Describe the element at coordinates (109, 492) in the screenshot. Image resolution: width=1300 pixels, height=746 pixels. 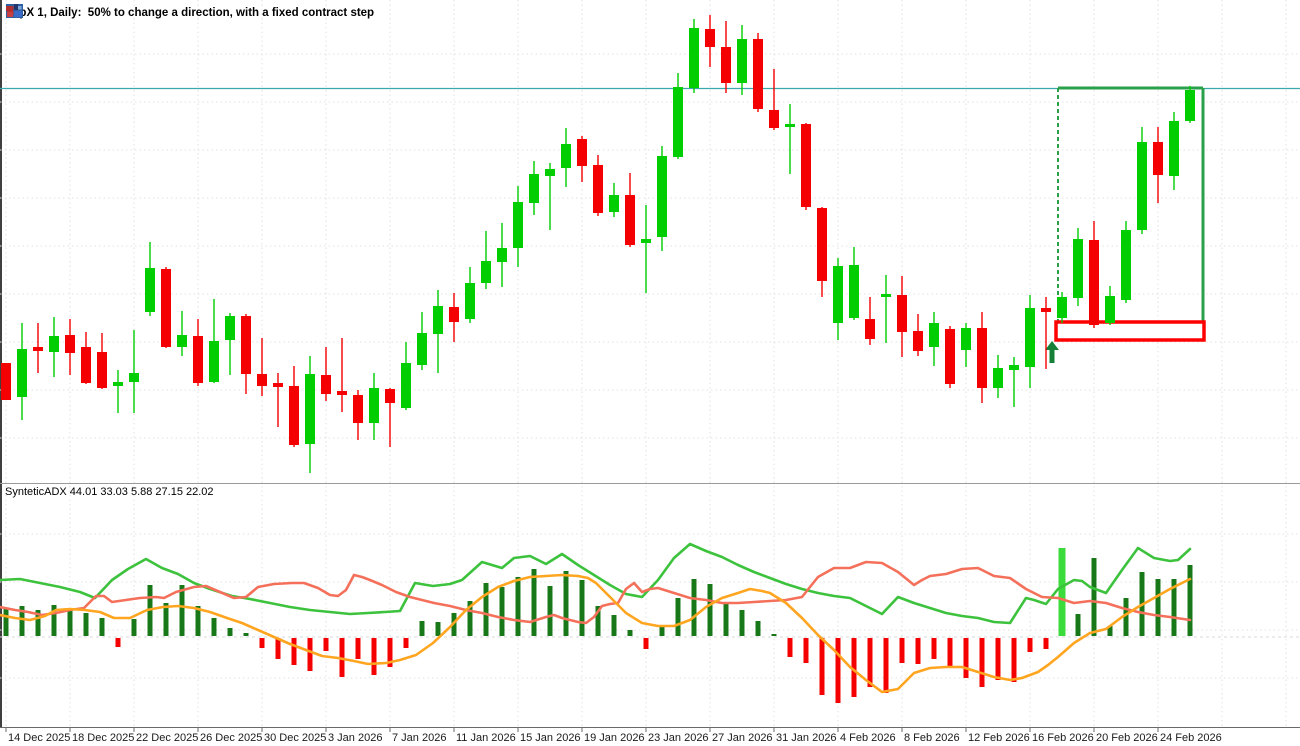
I see `indicator-label: SynteticADX 44.01 33.03 5.88 27.15 22.02` at that location.